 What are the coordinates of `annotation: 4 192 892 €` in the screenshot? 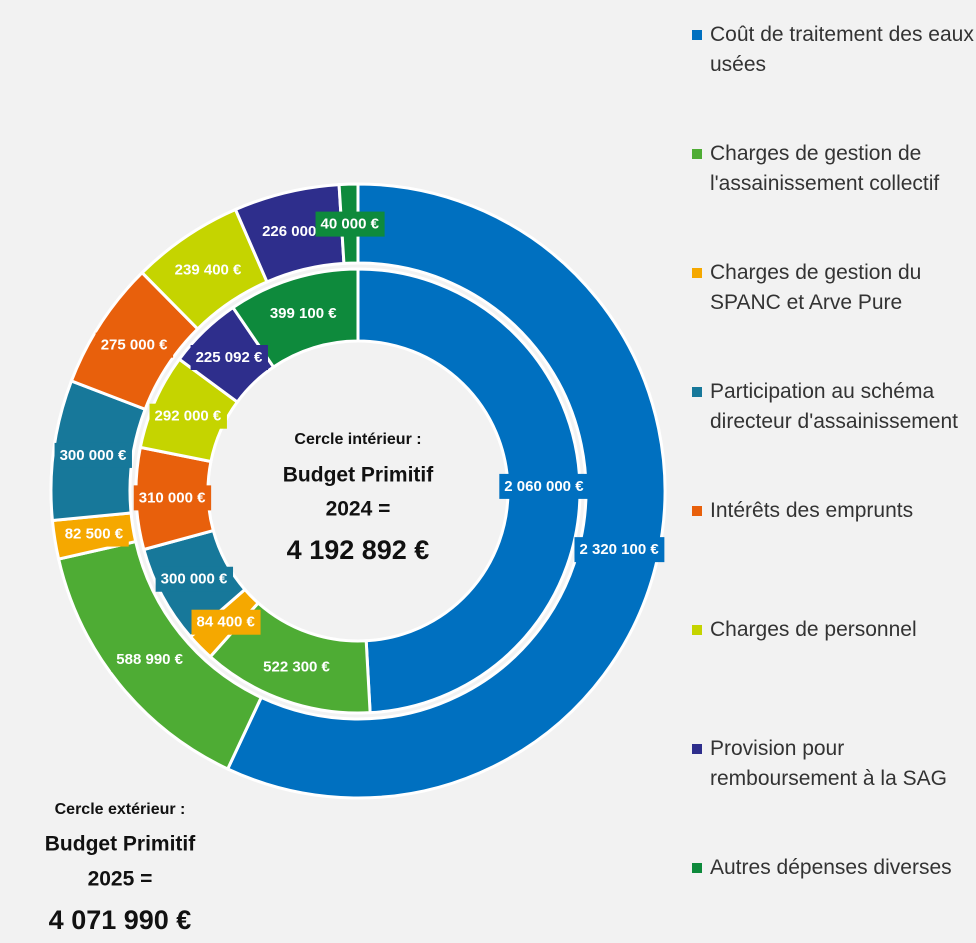 It's located at (358, 550).